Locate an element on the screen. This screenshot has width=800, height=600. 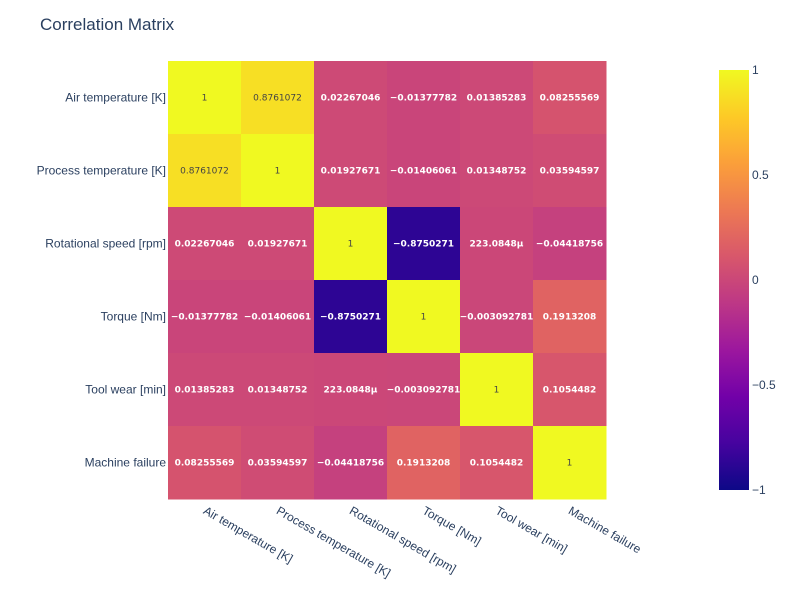
x-tick-label: Machine failure is located at coordinates (605, 529).